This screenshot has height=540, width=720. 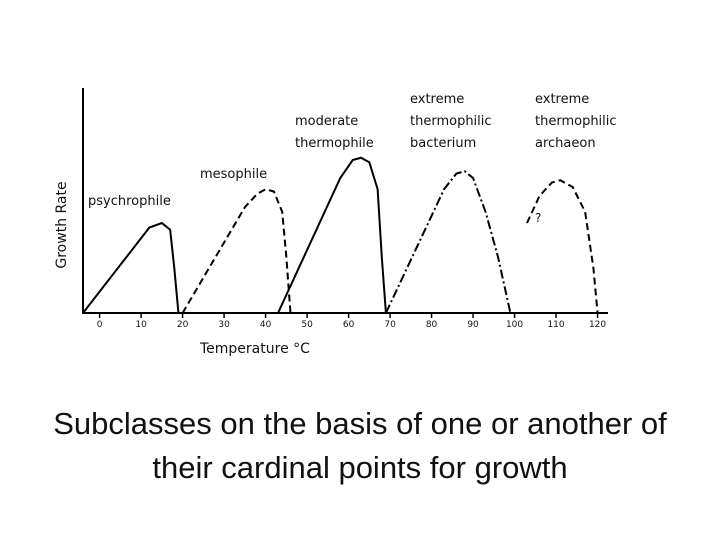 What do you see at coordinates (555, 325) in the screenshot?
I see `x-tick-label: 110` at bounding box center [555, 325].